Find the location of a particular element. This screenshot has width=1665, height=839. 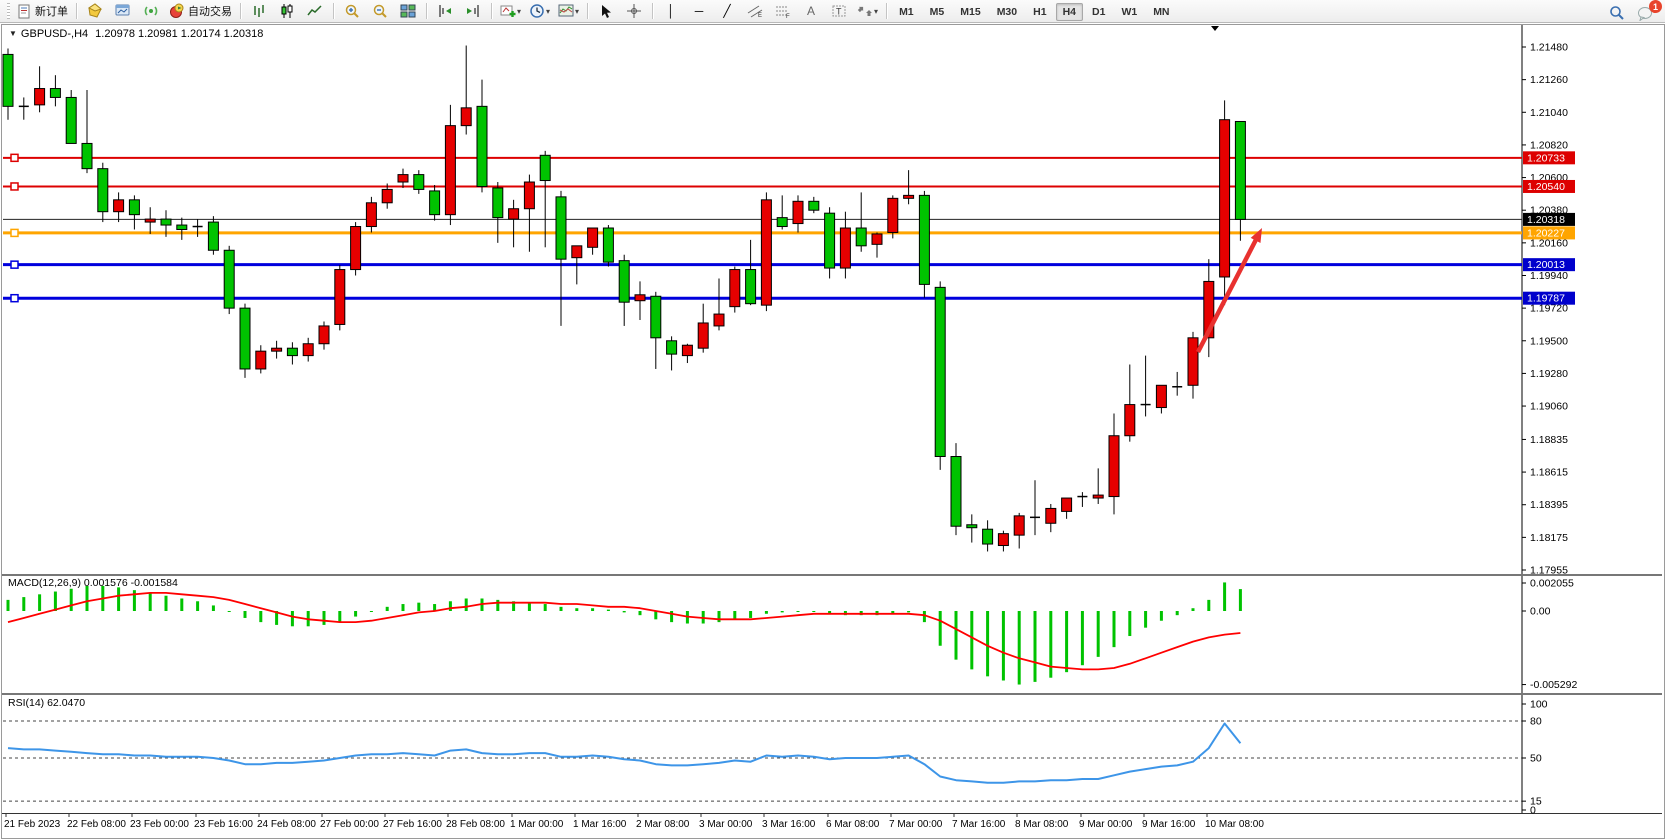

fibonacci-button: F is located at coordinates (783, 11).